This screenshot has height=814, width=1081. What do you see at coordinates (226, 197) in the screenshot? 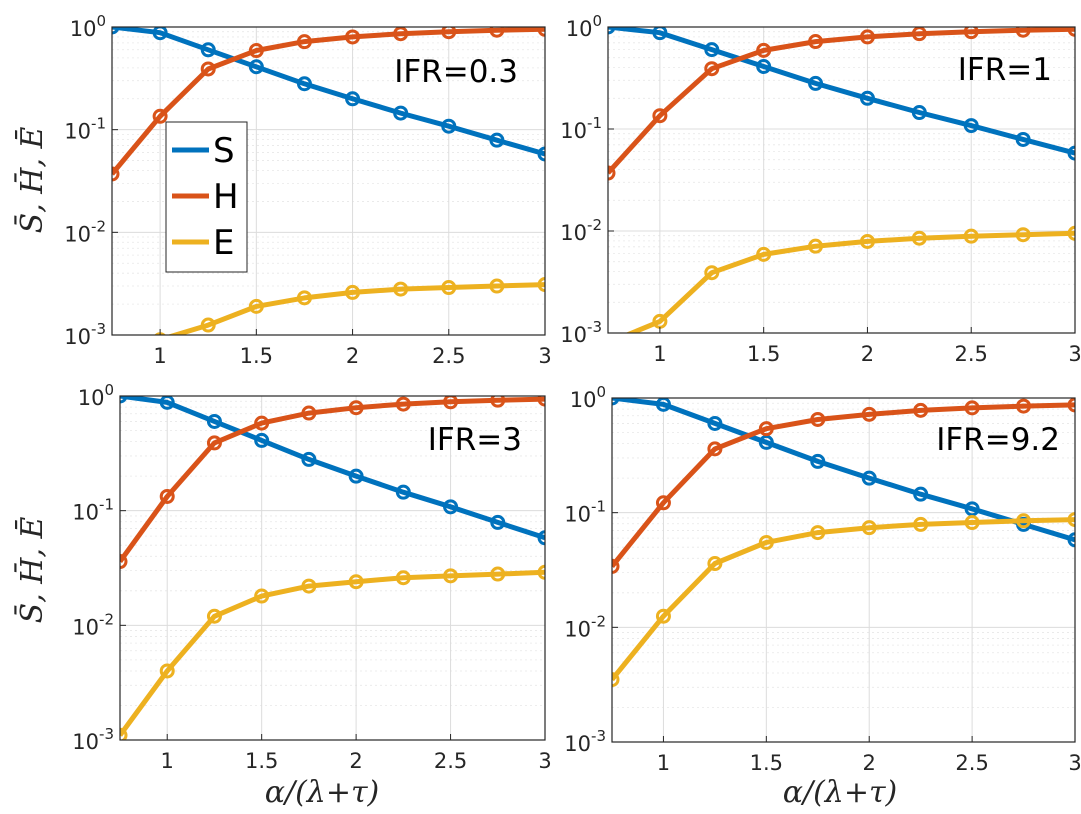
I see `legend-label-H: H` at bounding box center [226, 197].